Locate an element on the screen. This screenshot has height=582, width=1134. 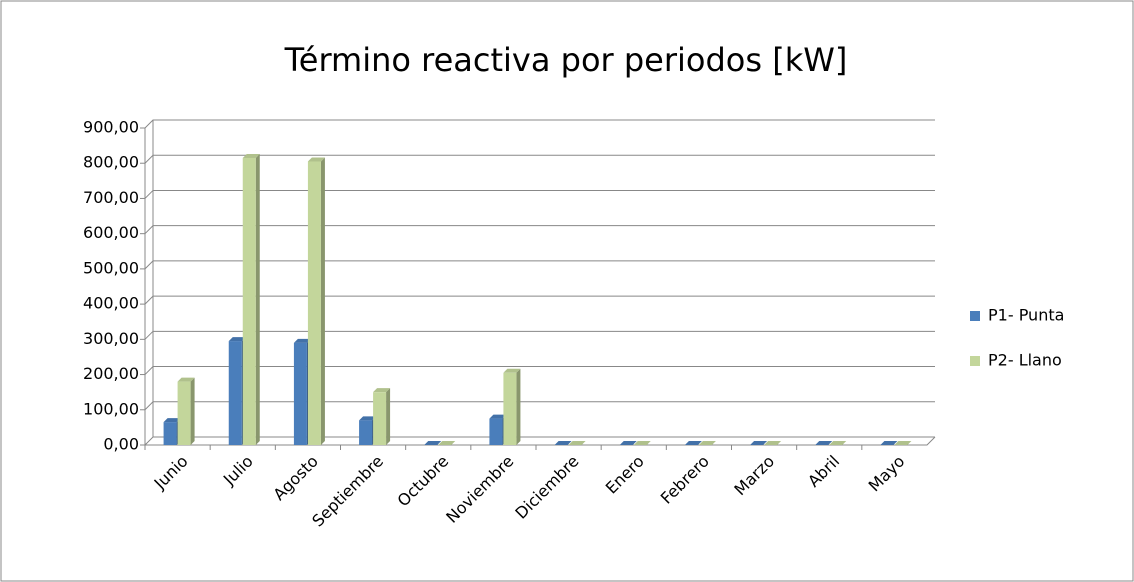
y-tick-label: 600,00 is located at coordinates (111, 232).